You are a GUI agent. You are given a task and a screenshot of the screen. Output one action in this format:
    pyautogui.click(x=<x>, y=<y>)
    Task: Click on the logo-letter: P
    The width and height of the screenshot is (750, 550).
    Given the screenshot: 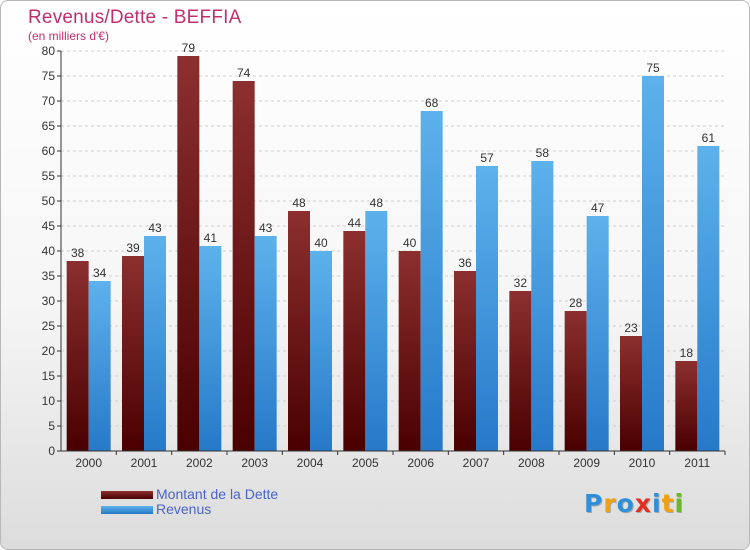 What is the action you would take?
    pyautogui.click(x=594, y=503)
    